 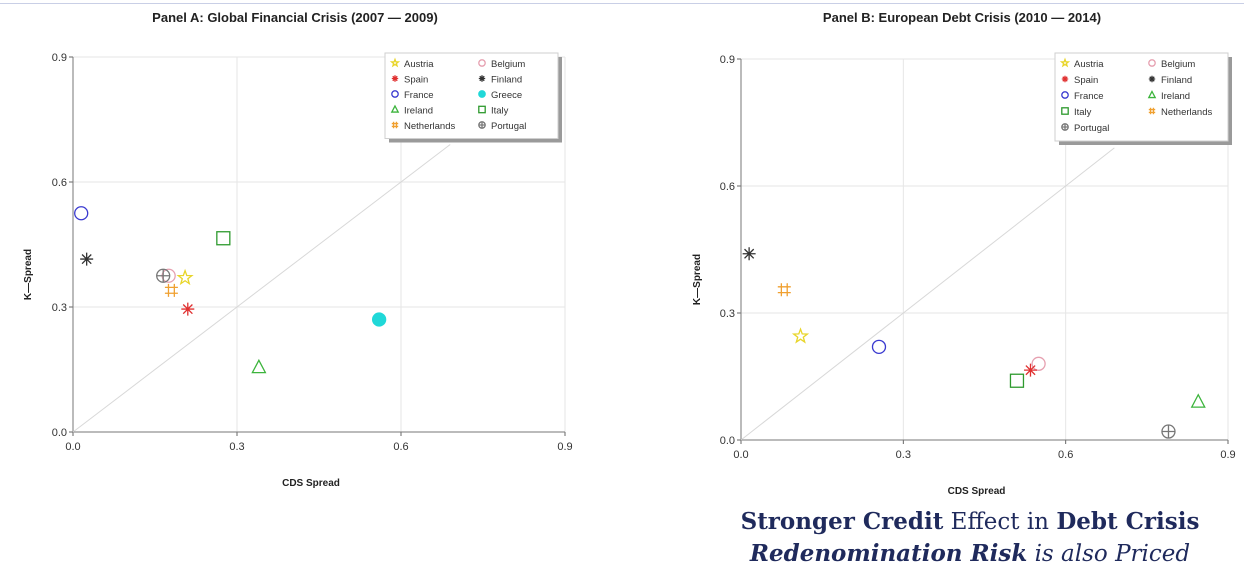 What do you see at coordinates (622, 3) in the screenshot?
I see `top-divider-line` at bounding box center [622, 3].